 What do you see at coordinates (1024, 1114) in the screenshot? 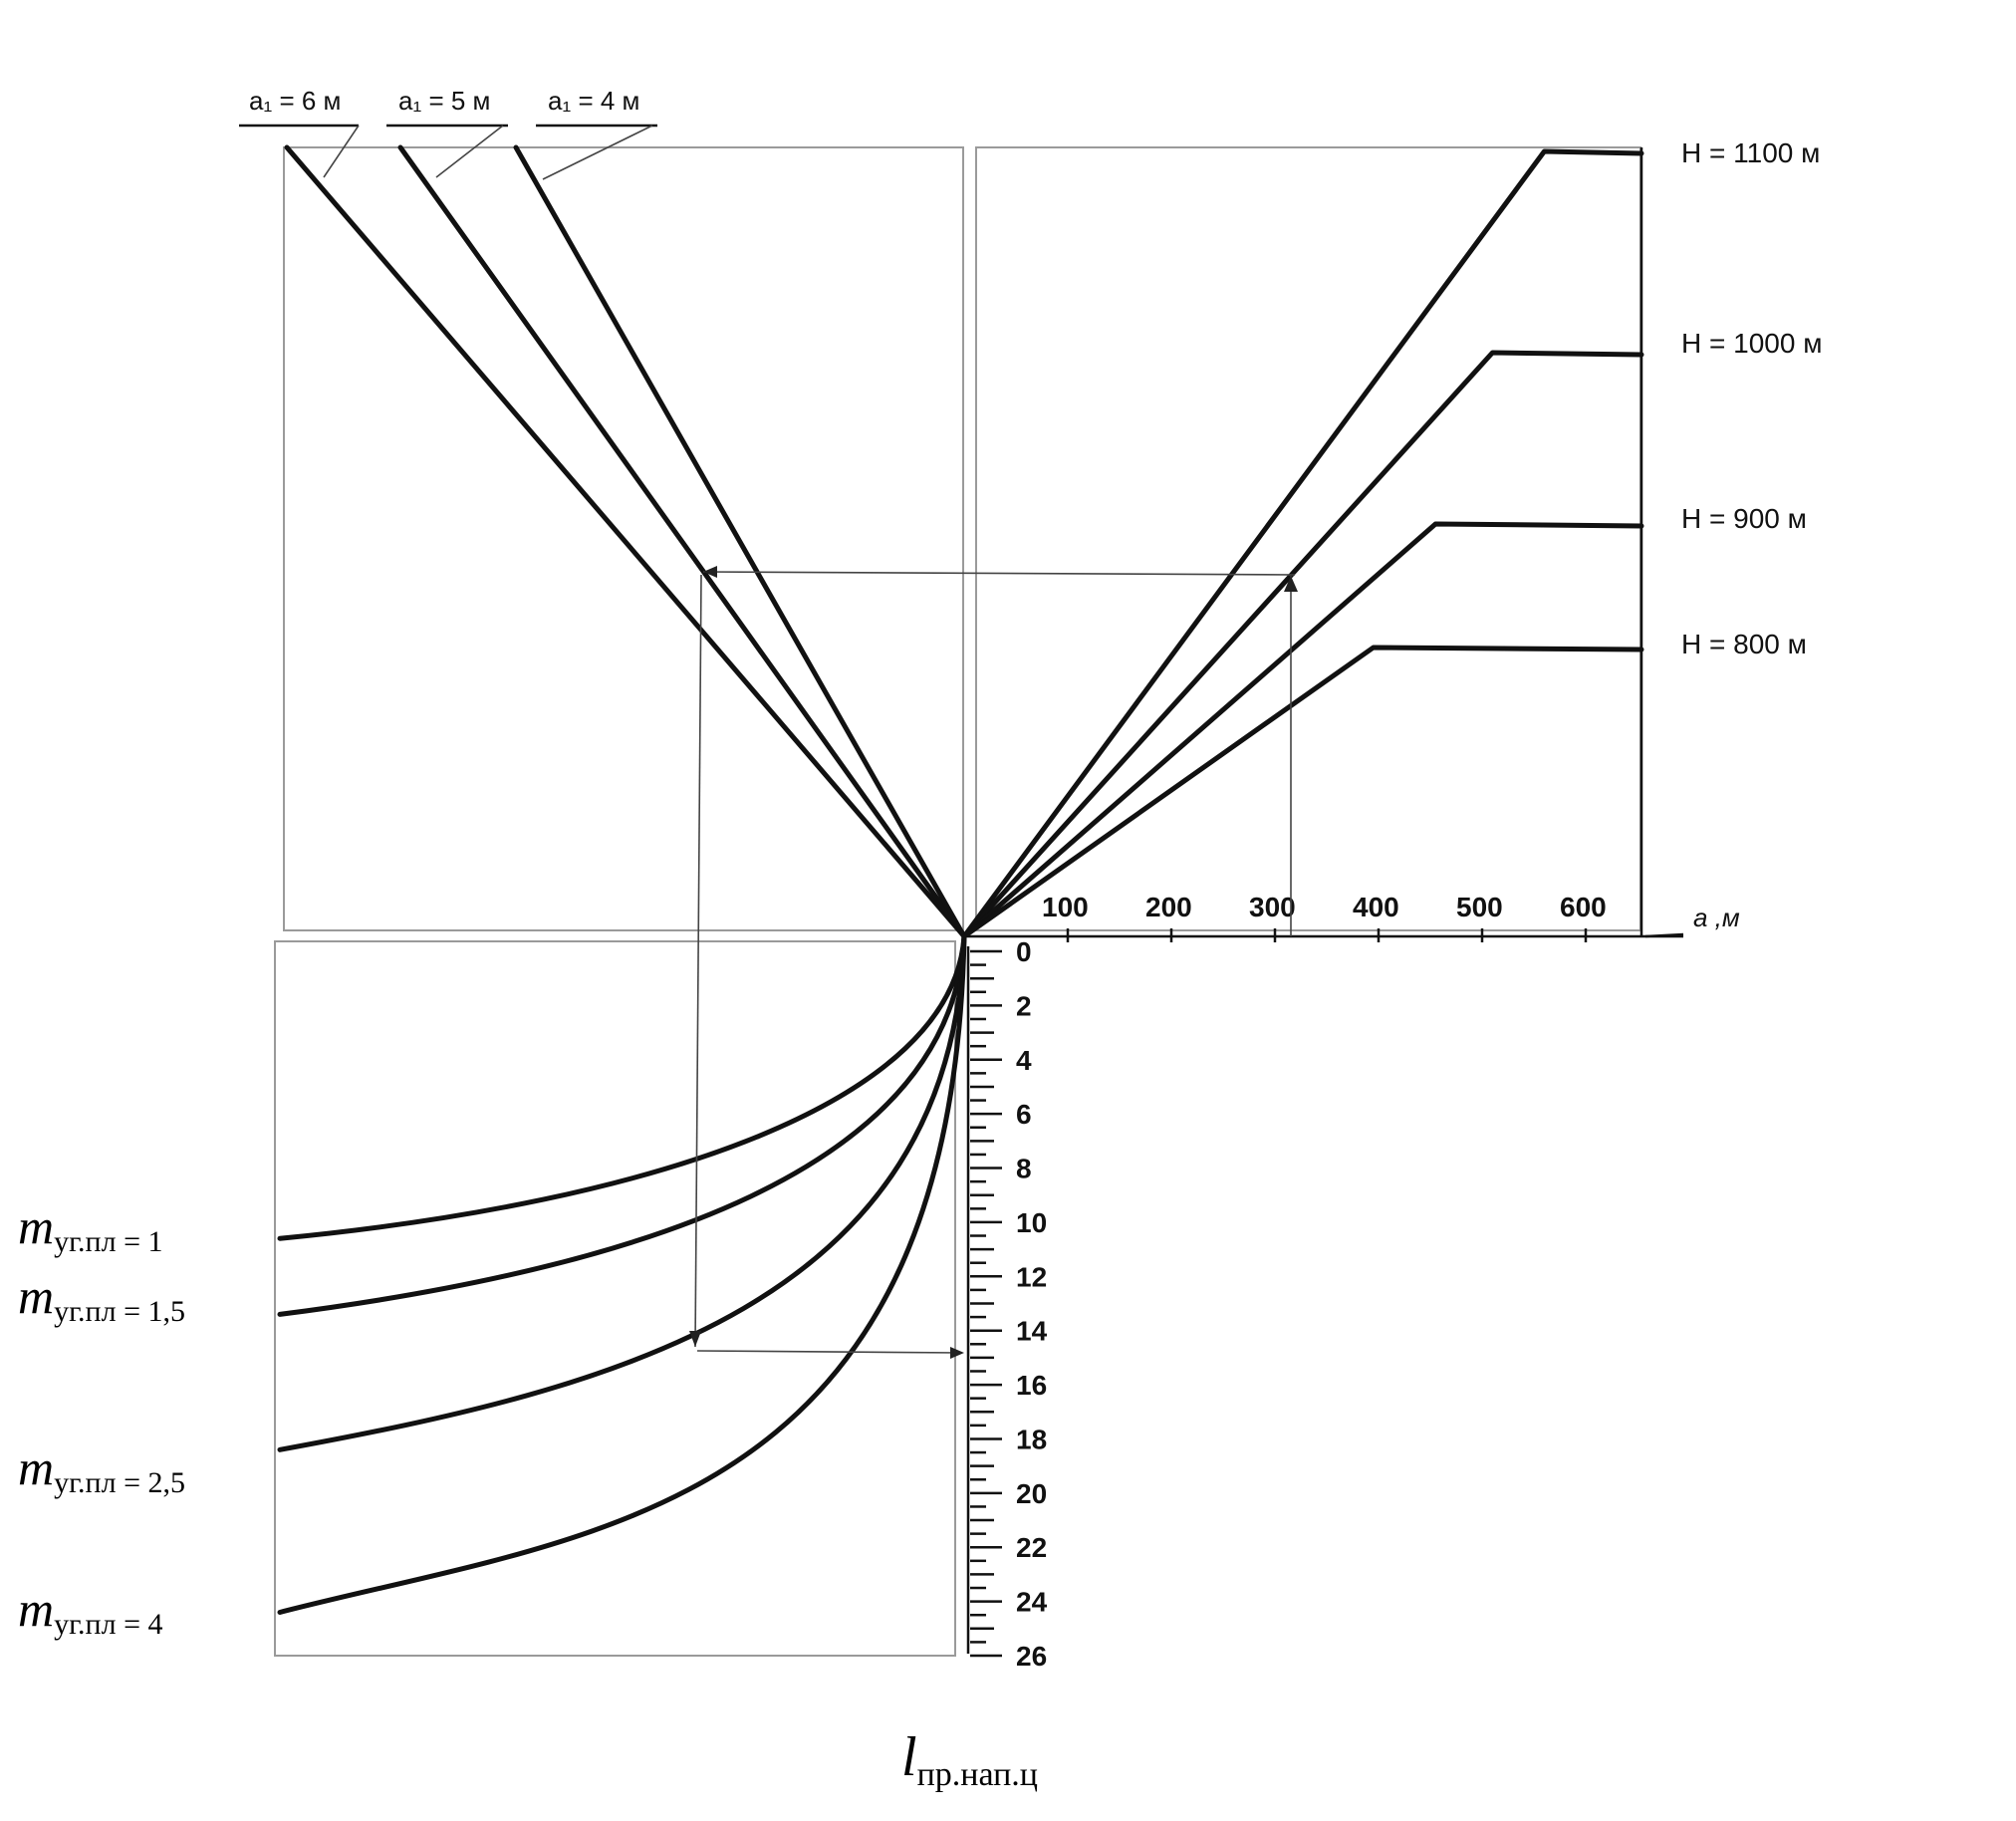
I see `l-axis-tick-label: 6` at bounding box center [1024, 1114].